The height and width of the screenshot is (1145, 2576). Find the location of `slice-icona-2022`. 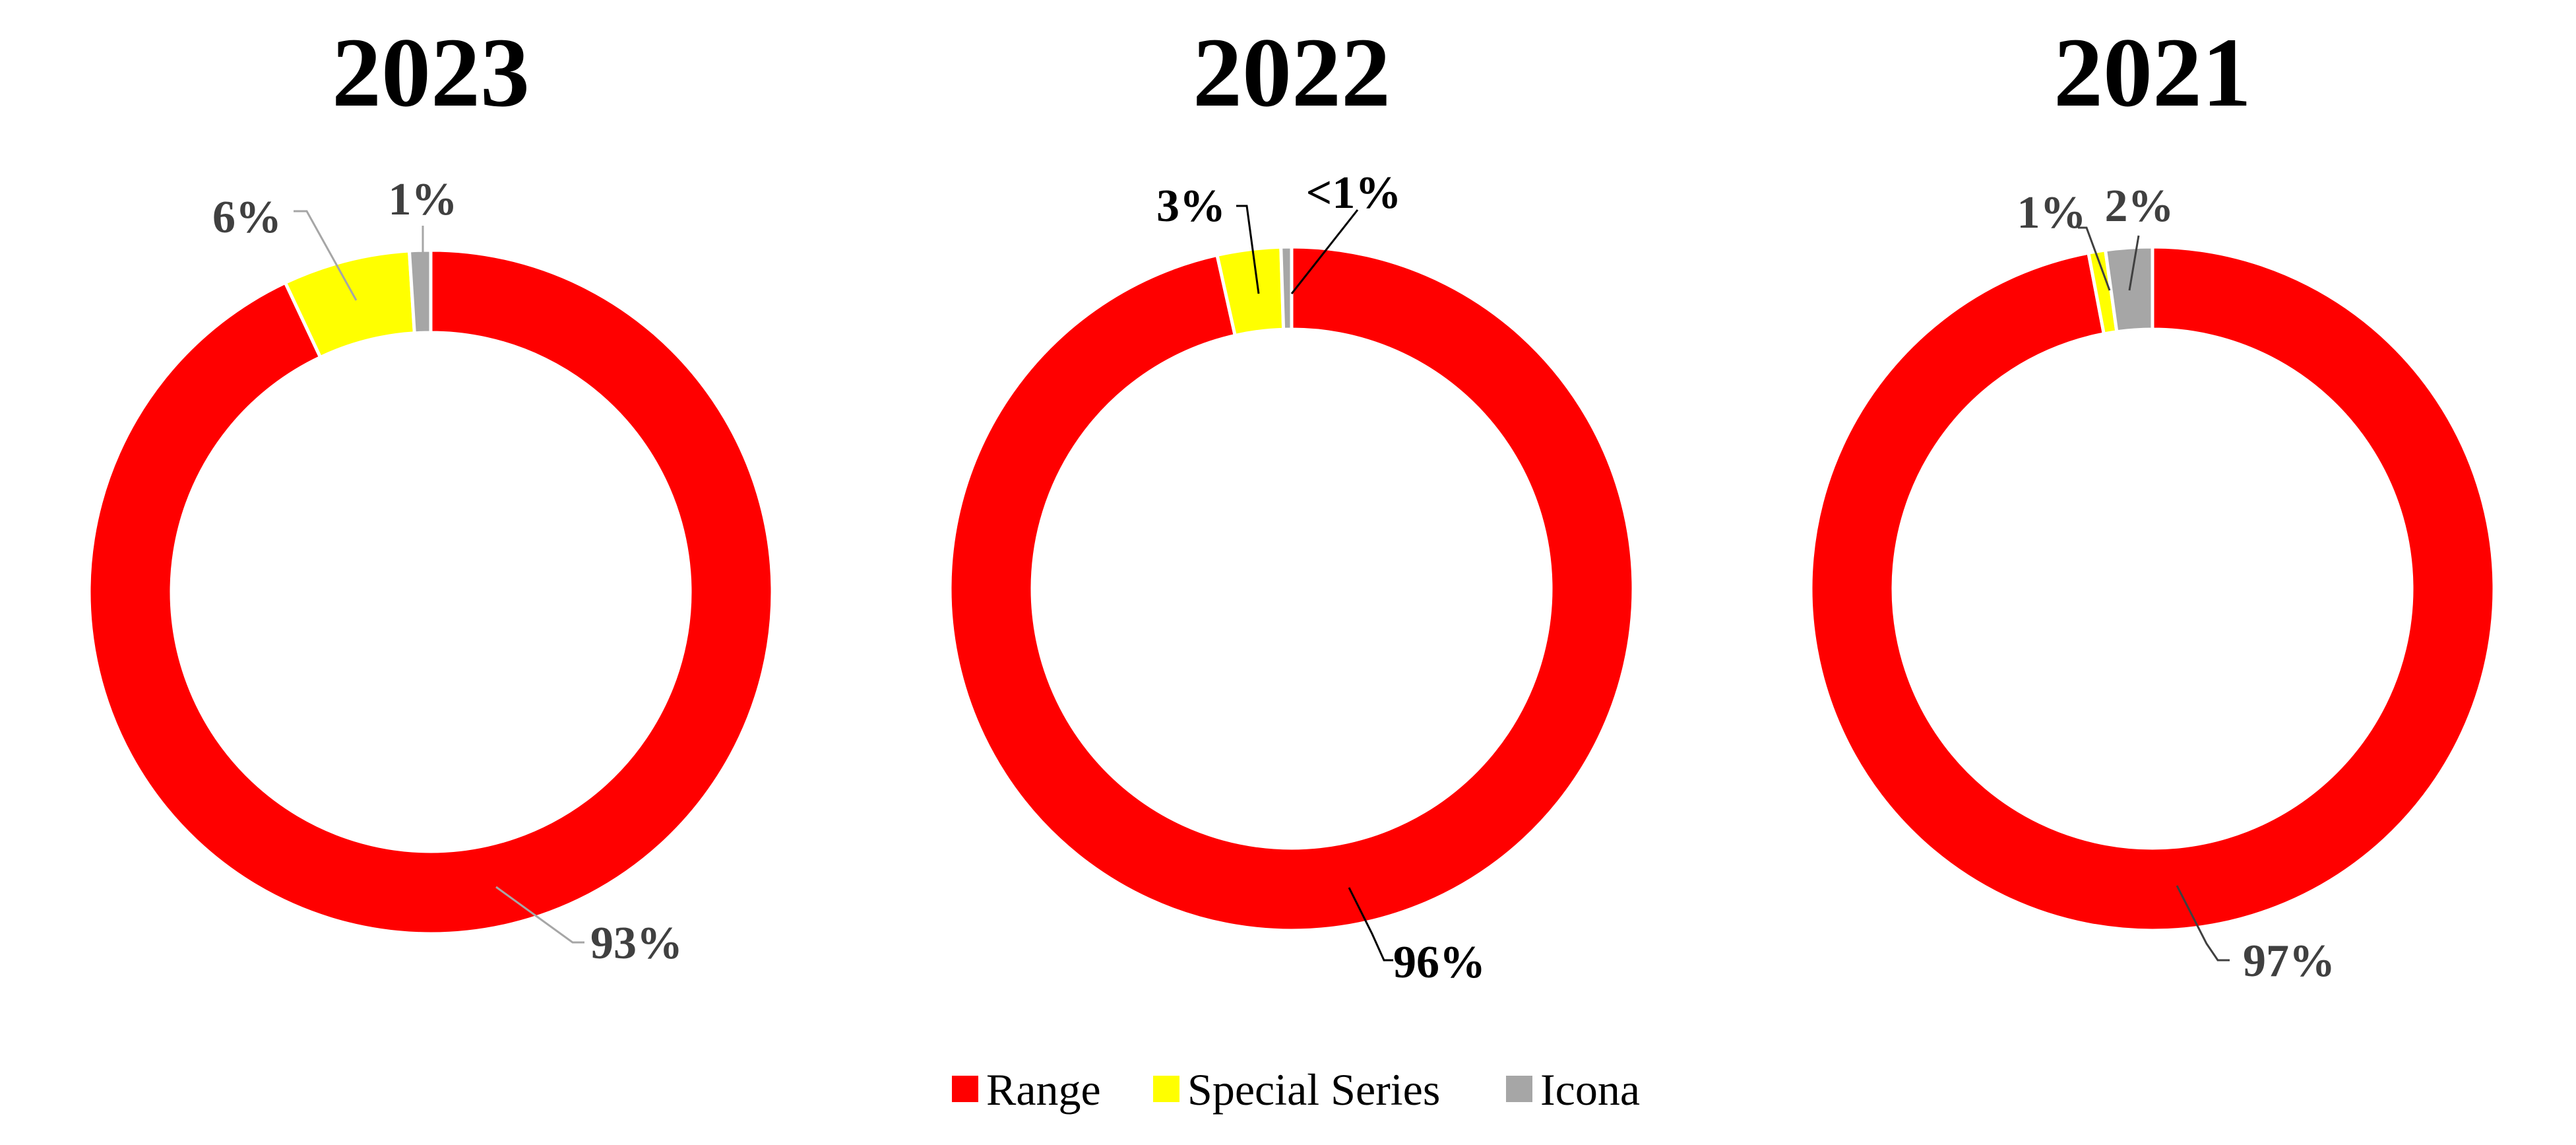

slice-icona-2022 is located at coordinates (1286, 288).